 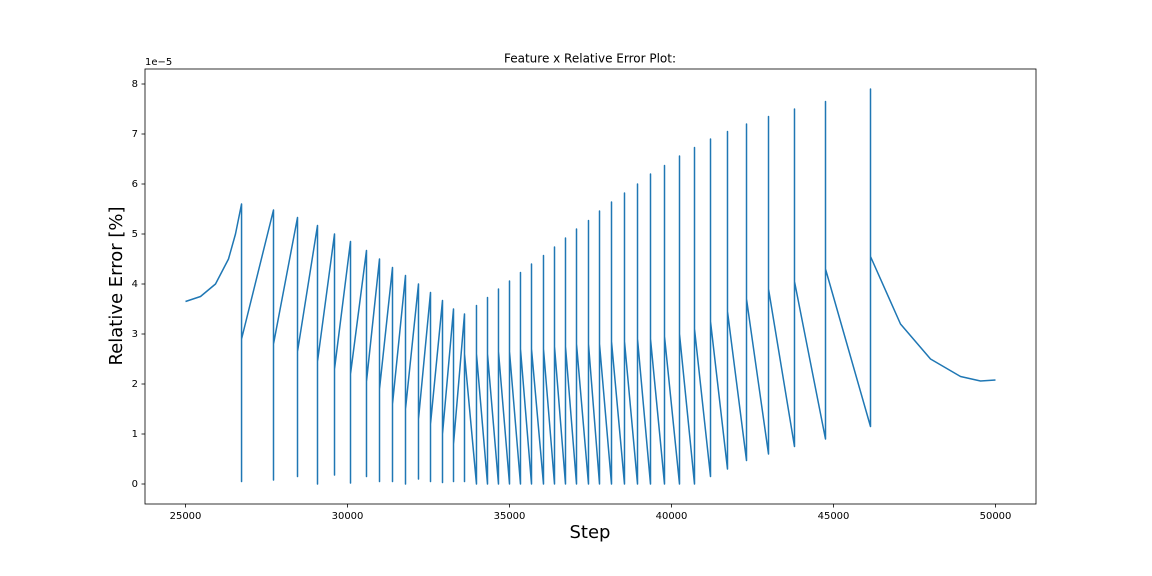 I want to click on x-tick-label: 30000, so click(x=348, y=516).